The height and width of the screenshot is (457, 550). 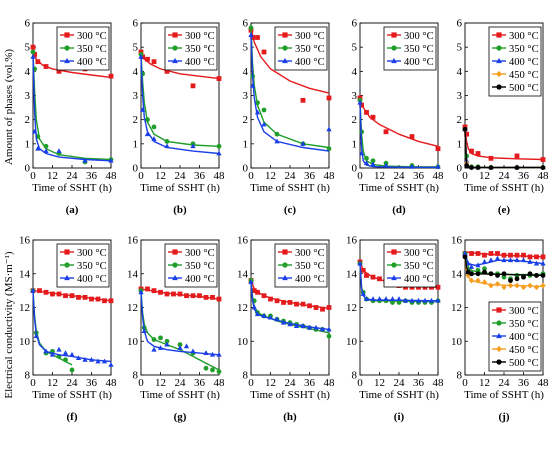 What do you see at coordinates (504, 210) in the screenshot?
I see `panel-label: (e)` at bounding box center [504, 210].